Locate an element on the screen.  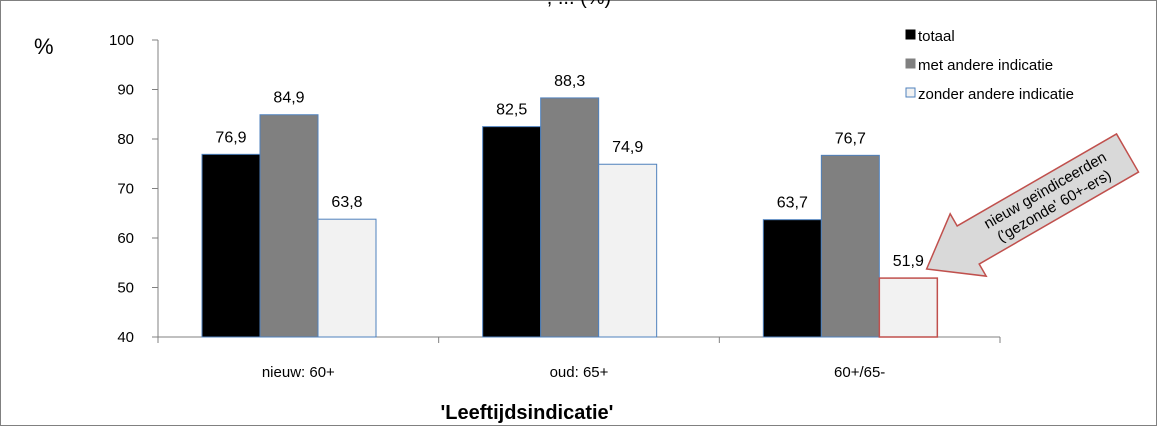
x-tick-label: nieuw: 60+ is located at coordinates (298, 372).